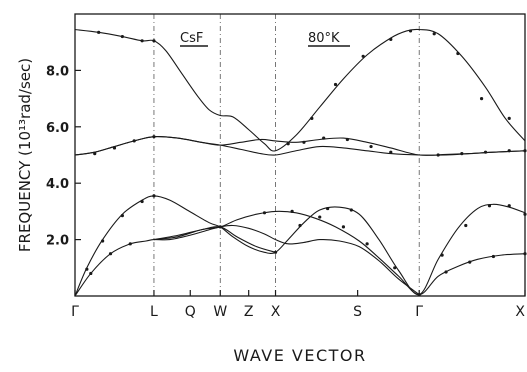 The height and width of the screenshot is (372, 527). What do you see at coordinates (190, 312) in the screenshot?
I see `x-tick-label: Q` at bounding box center [190, 312].